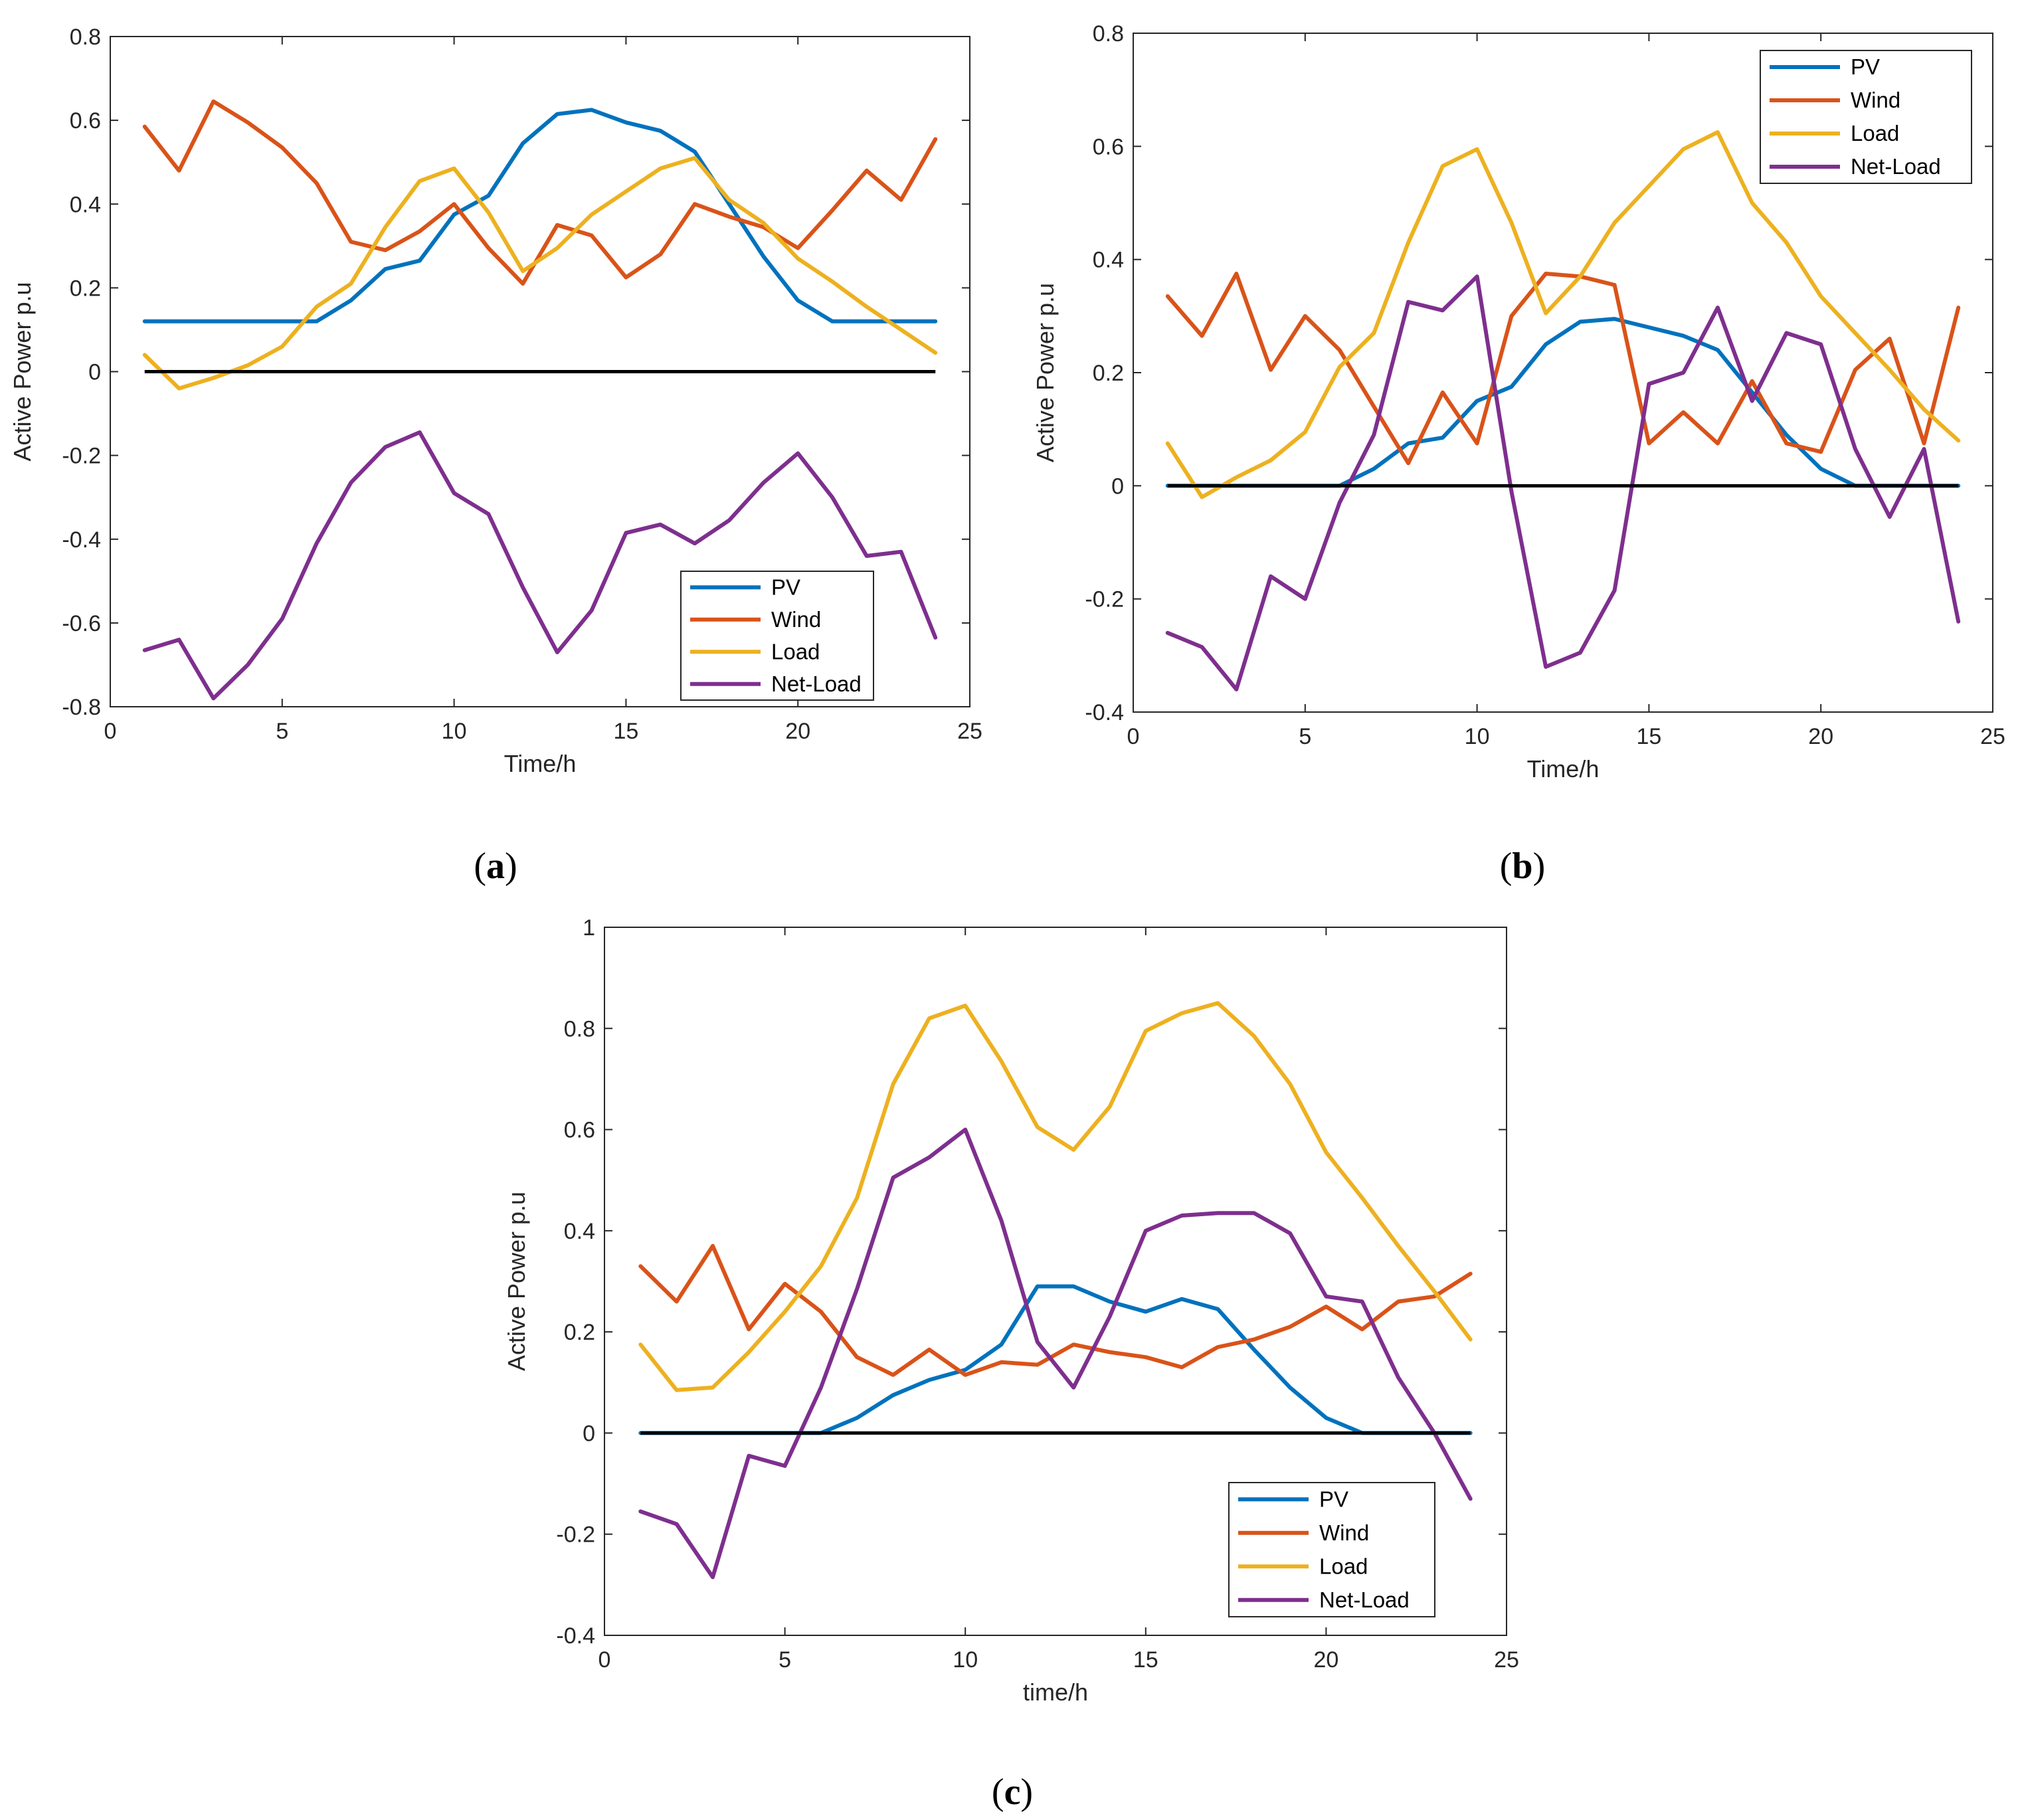 The height and width of the screenshot is (1820, 2022). I want to click on panel-b-ytick-label: -0.2, so click(1104, 599).